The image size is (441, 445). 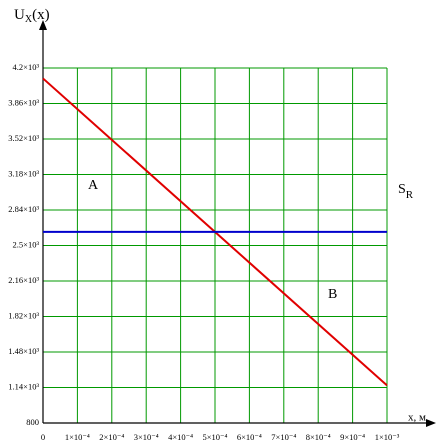 I want to click on y-tick-label: 800, so click(x=32, y=422).